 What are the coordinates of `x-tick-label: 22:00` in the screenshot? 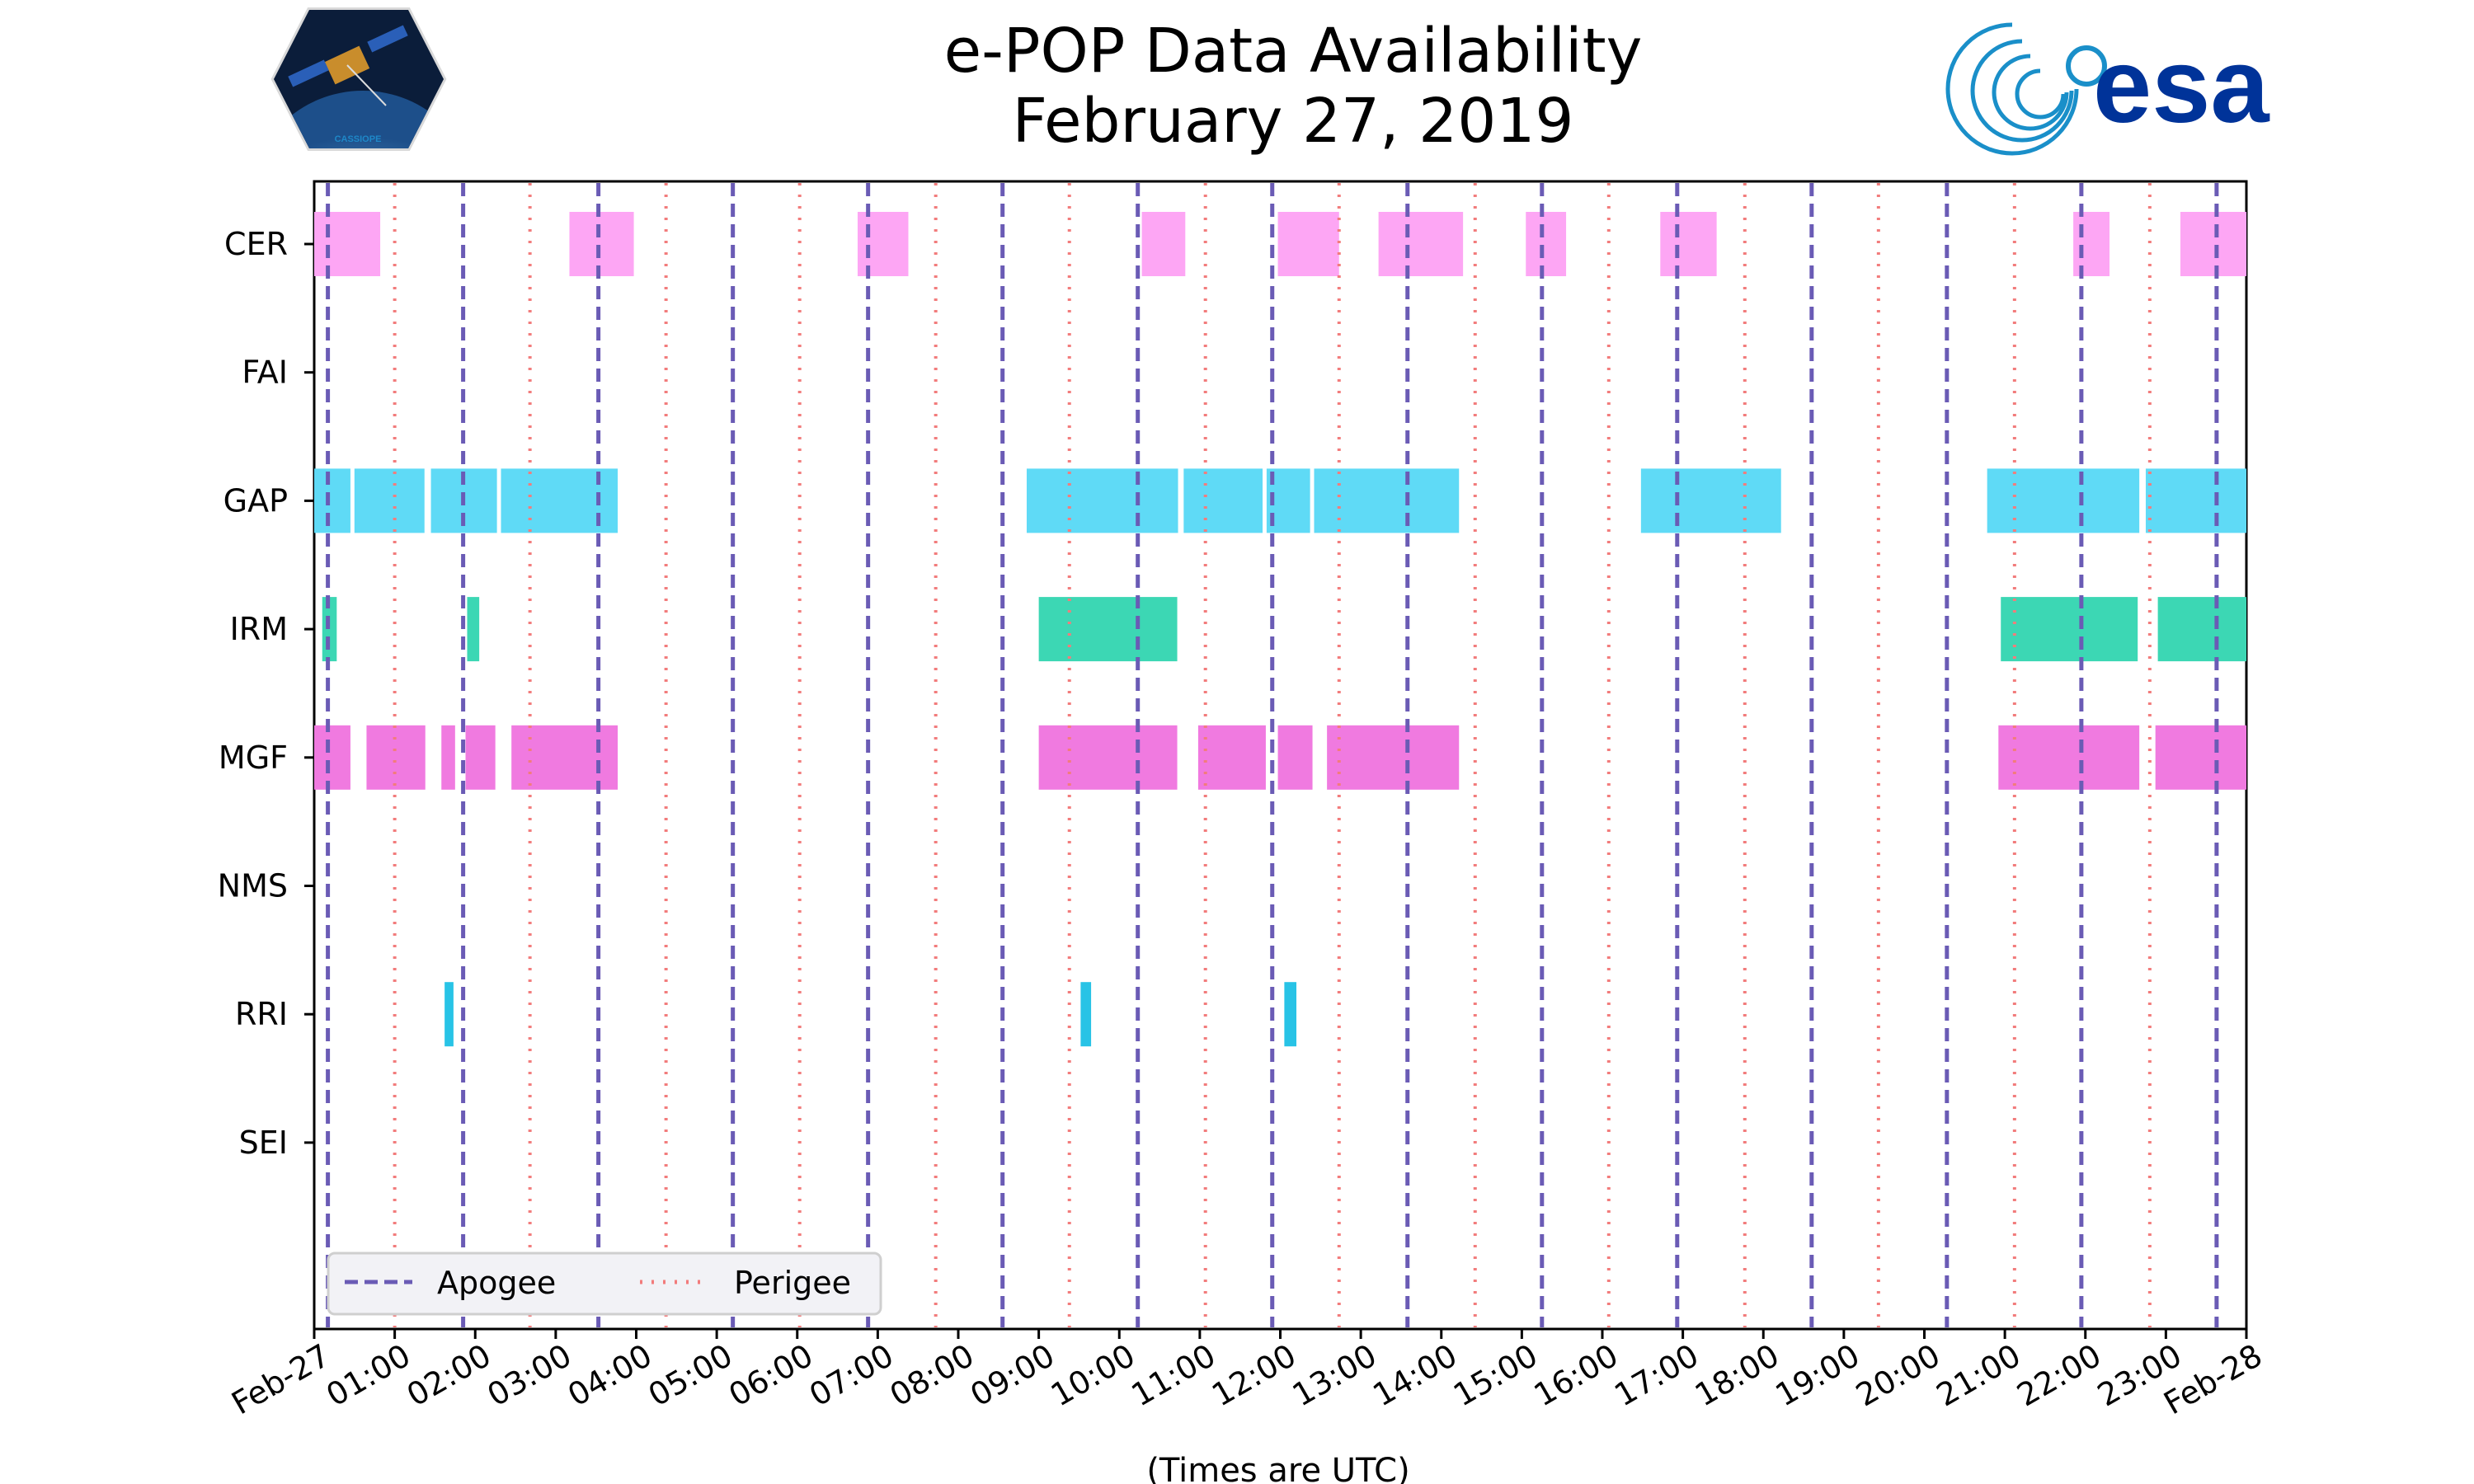 It's located at (2059, 1375).